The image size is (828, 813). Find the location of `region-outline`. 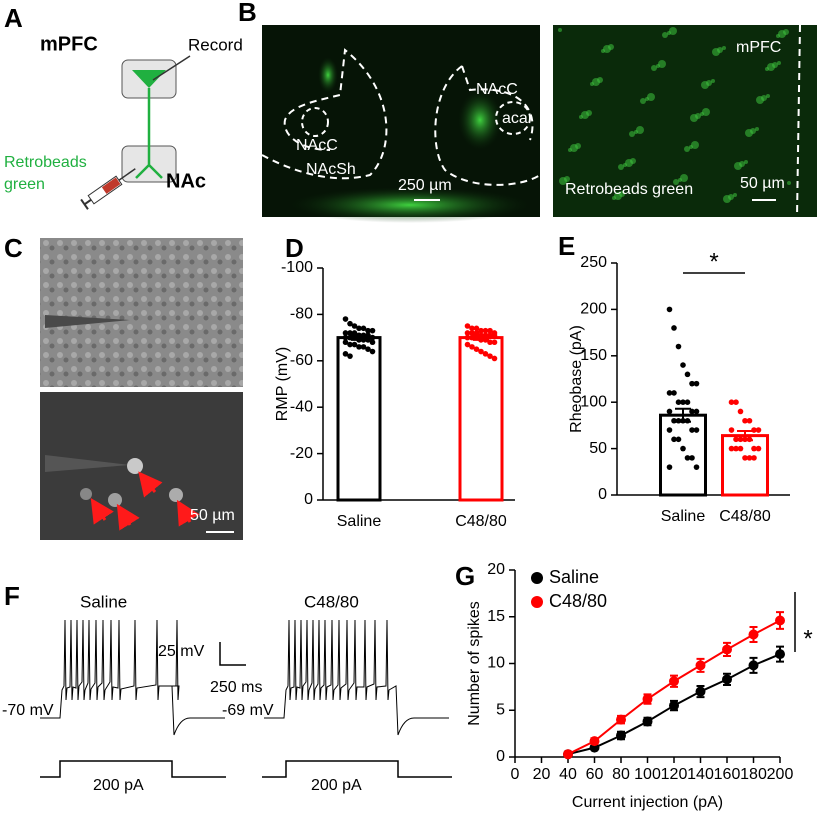

region-outline is located at coordinates (513, 118).